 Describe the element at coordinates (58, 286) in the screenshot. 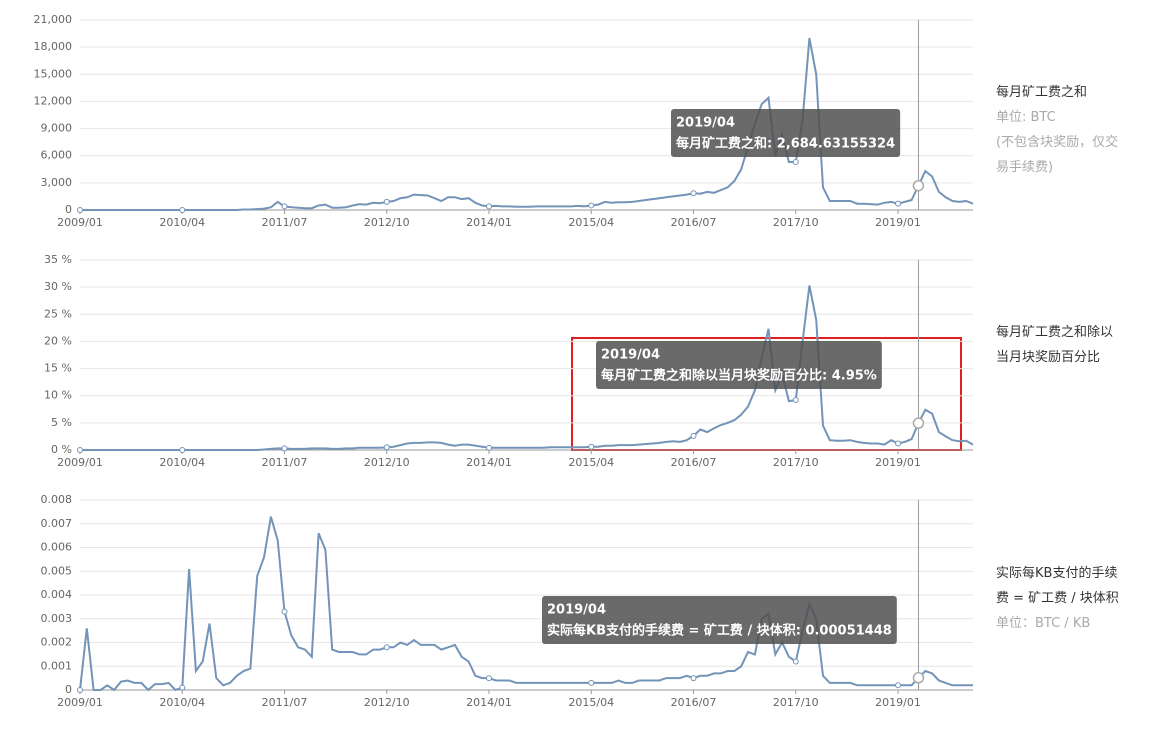

I see `y-tick-label: 30 %` at that location.